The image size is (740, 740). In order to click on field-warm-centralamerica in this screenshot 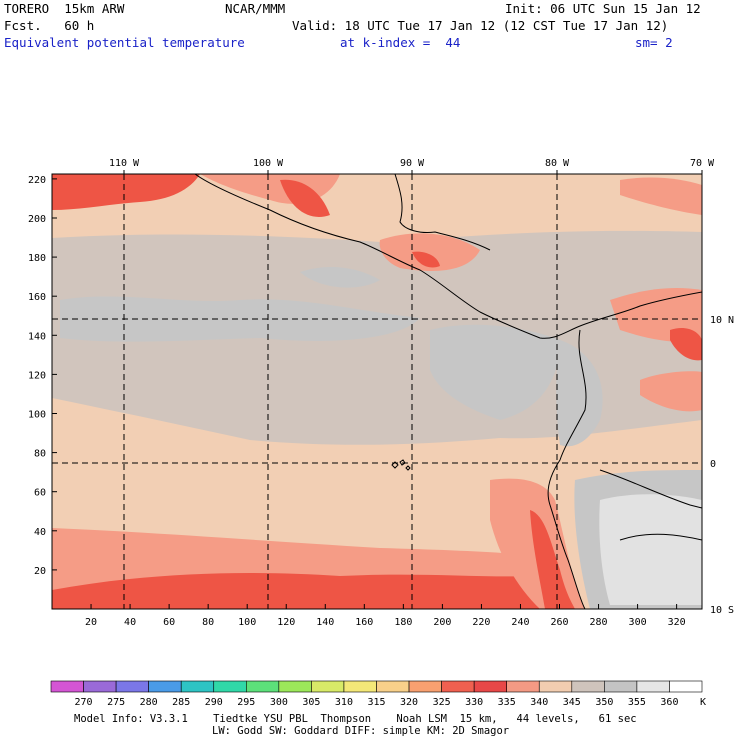, I will do `click(429, 252)`.